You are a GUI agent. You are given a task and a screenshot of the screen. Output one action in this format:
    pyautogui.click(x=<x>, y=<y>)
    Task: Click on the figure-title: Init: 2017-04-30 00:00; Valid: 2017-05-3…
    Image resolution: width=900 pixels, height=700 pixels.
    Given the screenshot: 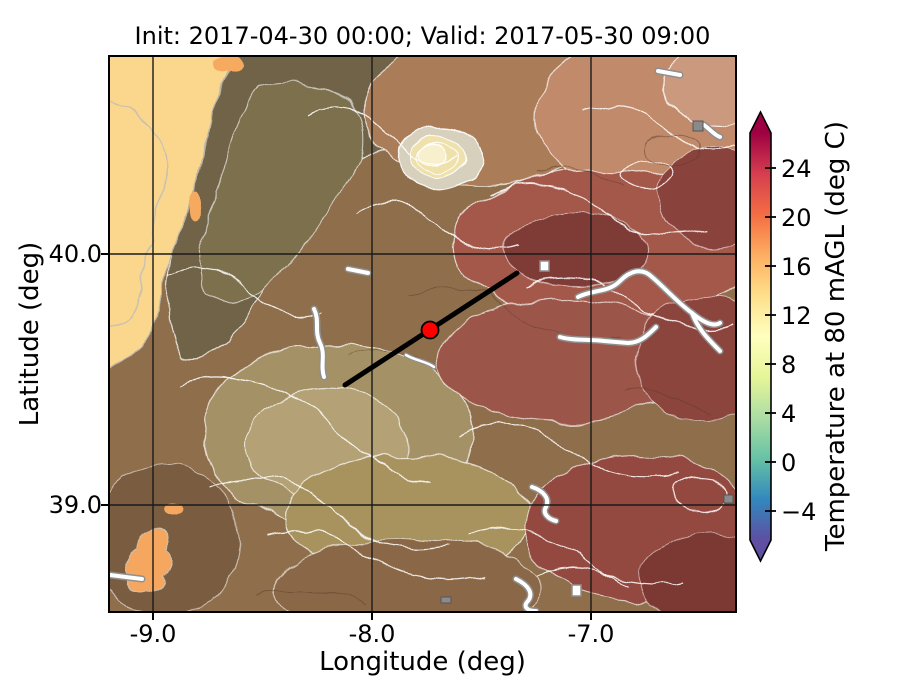 What is the action you would take?
    pyautogui.click(x=422, y=36)
    